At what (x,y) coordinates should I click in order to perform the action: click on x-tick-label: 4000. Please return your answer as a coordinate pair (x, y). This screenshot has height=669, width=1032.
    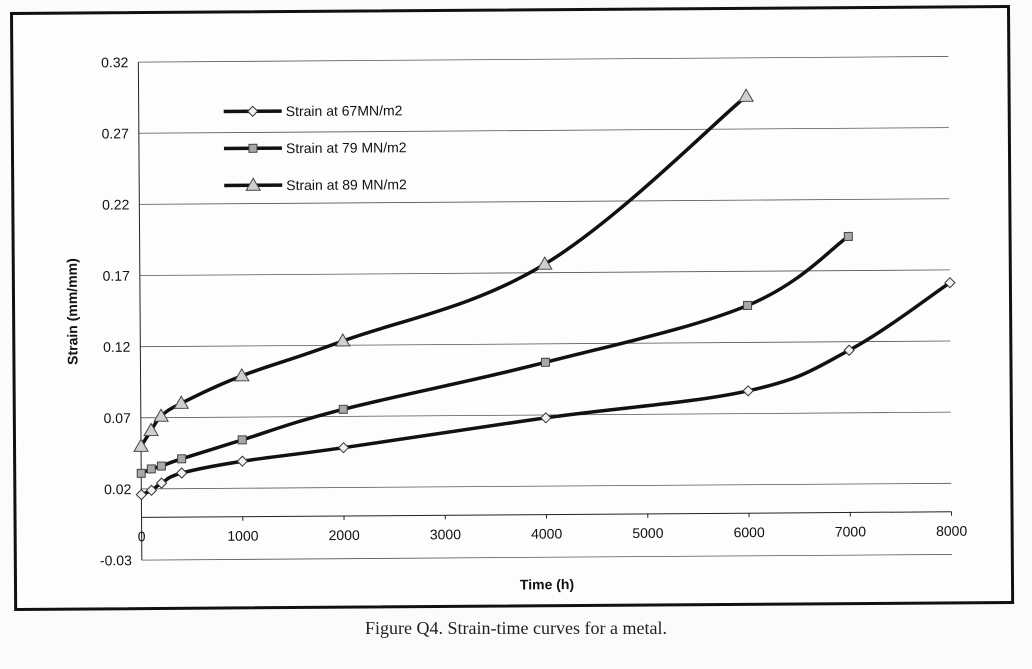
    Looking at the image, I should click on (546, 533).